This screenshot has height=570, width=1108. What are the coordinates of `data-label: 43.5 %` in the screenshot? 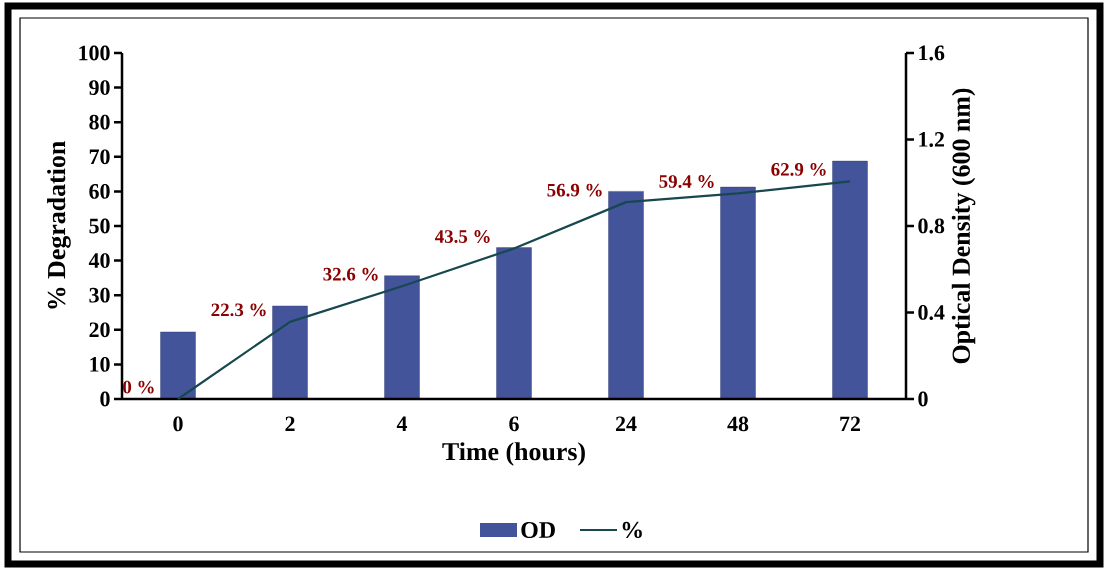 It's located at (462, 236).